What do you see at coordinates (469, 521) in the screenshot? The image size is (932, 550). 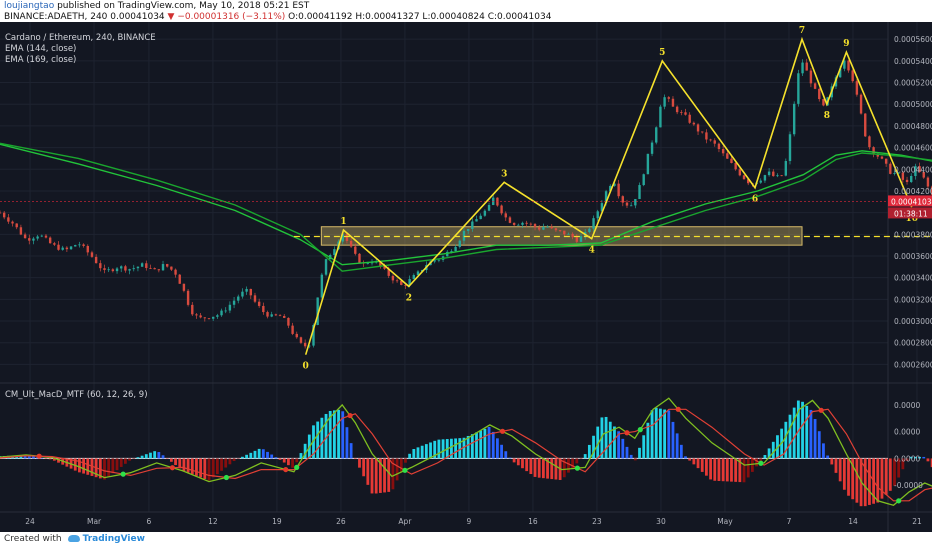 I see `time-axis-label: 9` at bounding box center [469, 521].